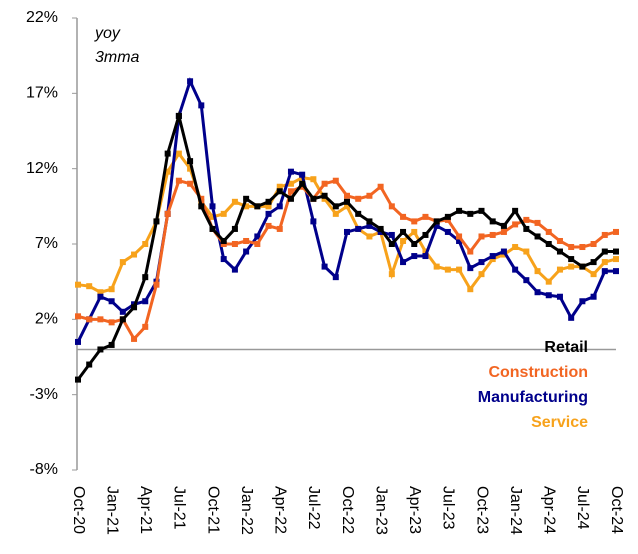  Describe the element at coordinates (42, 93) in the screenshot. I see `y-tick-label: 17%` at that location.